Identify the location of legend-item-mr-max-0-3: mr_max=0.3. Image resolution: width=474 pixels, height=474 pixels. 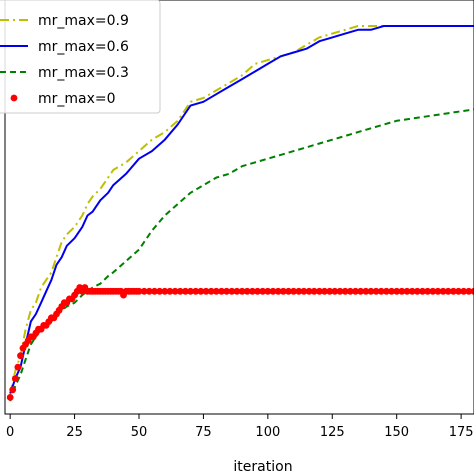
(64, 73).